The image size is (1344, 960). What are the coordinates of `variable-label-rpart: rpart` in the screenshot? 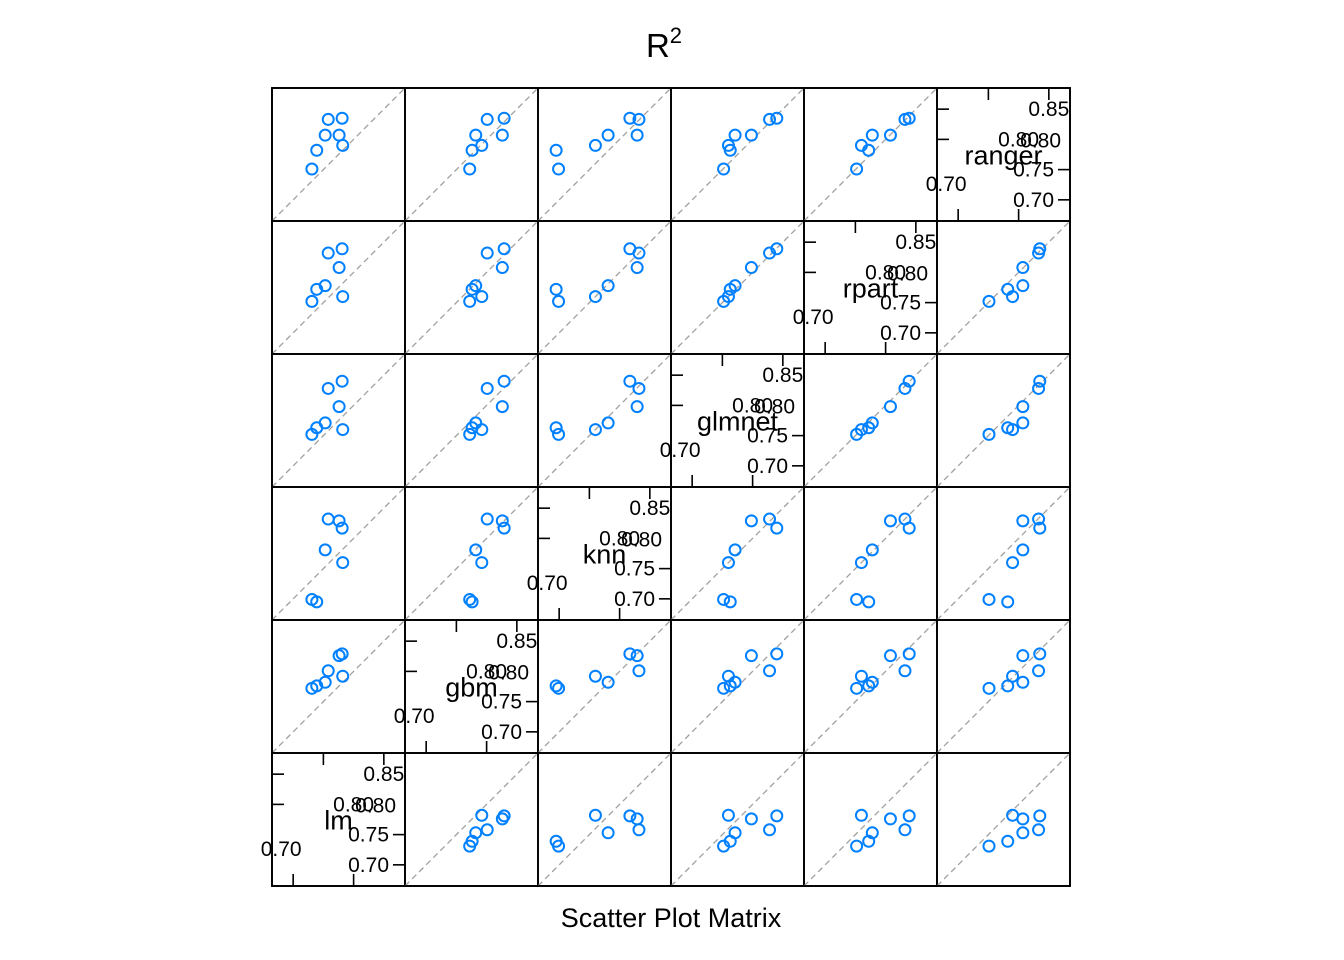 It's located at (871, 289).